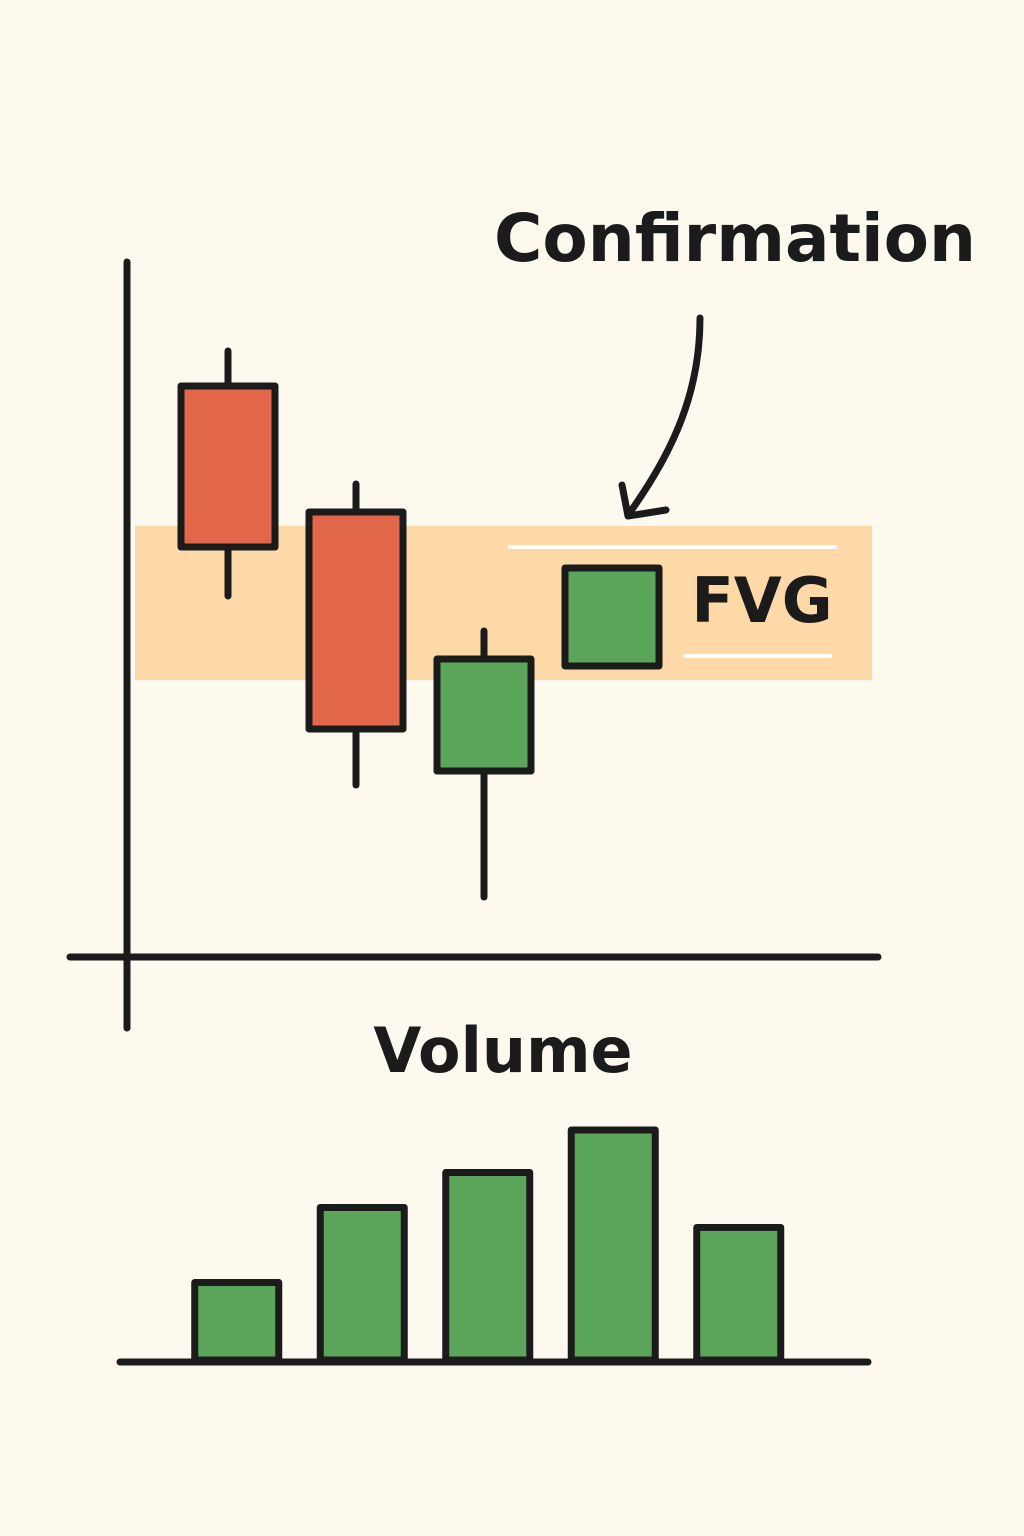 Image resolution: width=1024 pixels, height=1536 pixels. I want to click on arrow-head, so click(644, 500).